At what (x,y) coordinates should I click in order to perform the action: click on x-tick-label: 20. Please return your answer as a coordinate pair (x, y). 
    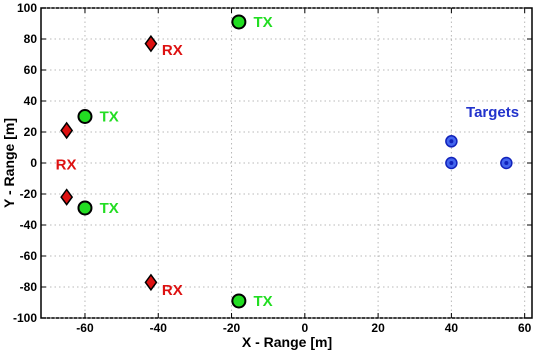
    Looking at the image, I should click on (378, 328).